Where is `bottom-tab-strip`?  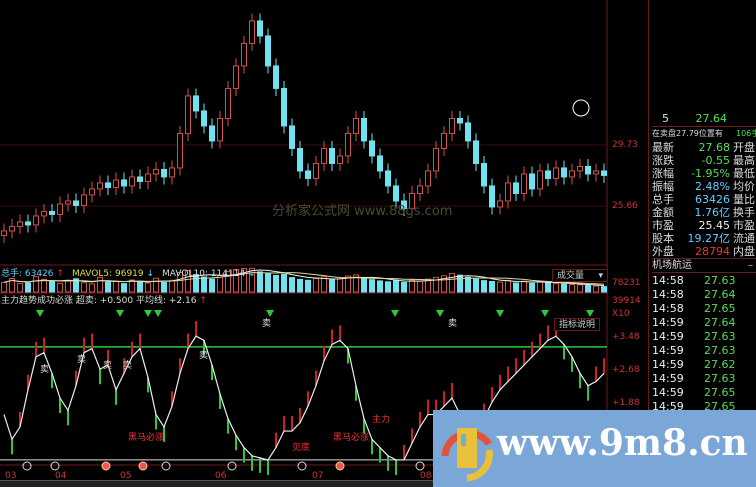
bottom-tab-strip is located at coordinates (216, 483).